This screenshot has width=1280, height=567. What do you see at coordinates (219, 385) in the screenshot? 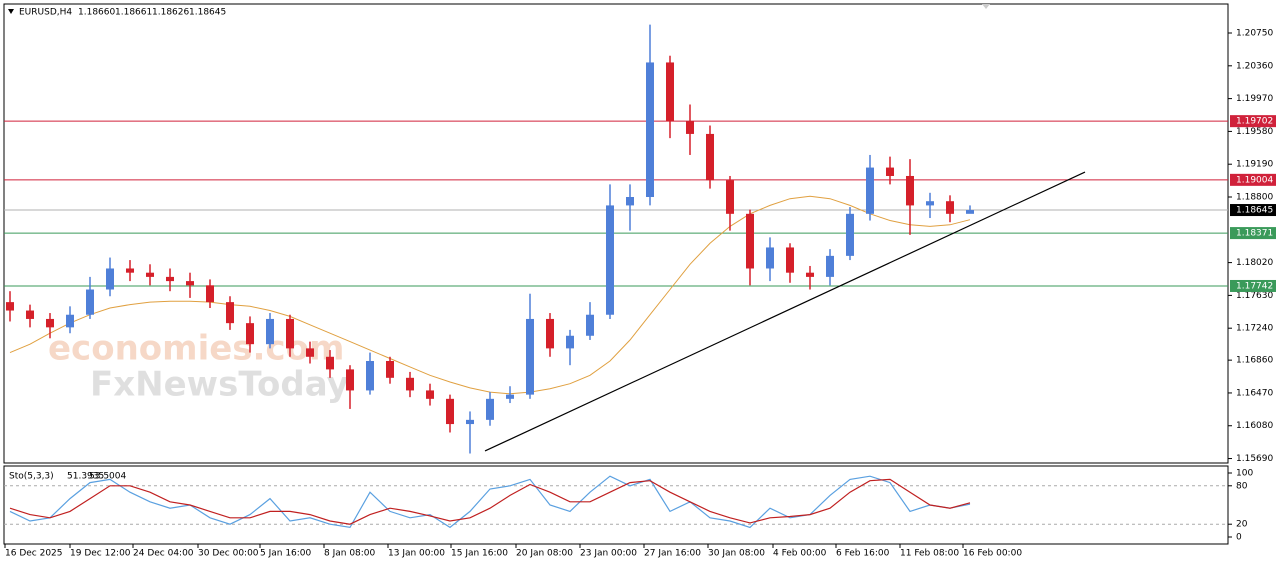
I see `watermark: FxNewsToday` at bounding box center [219, 385].